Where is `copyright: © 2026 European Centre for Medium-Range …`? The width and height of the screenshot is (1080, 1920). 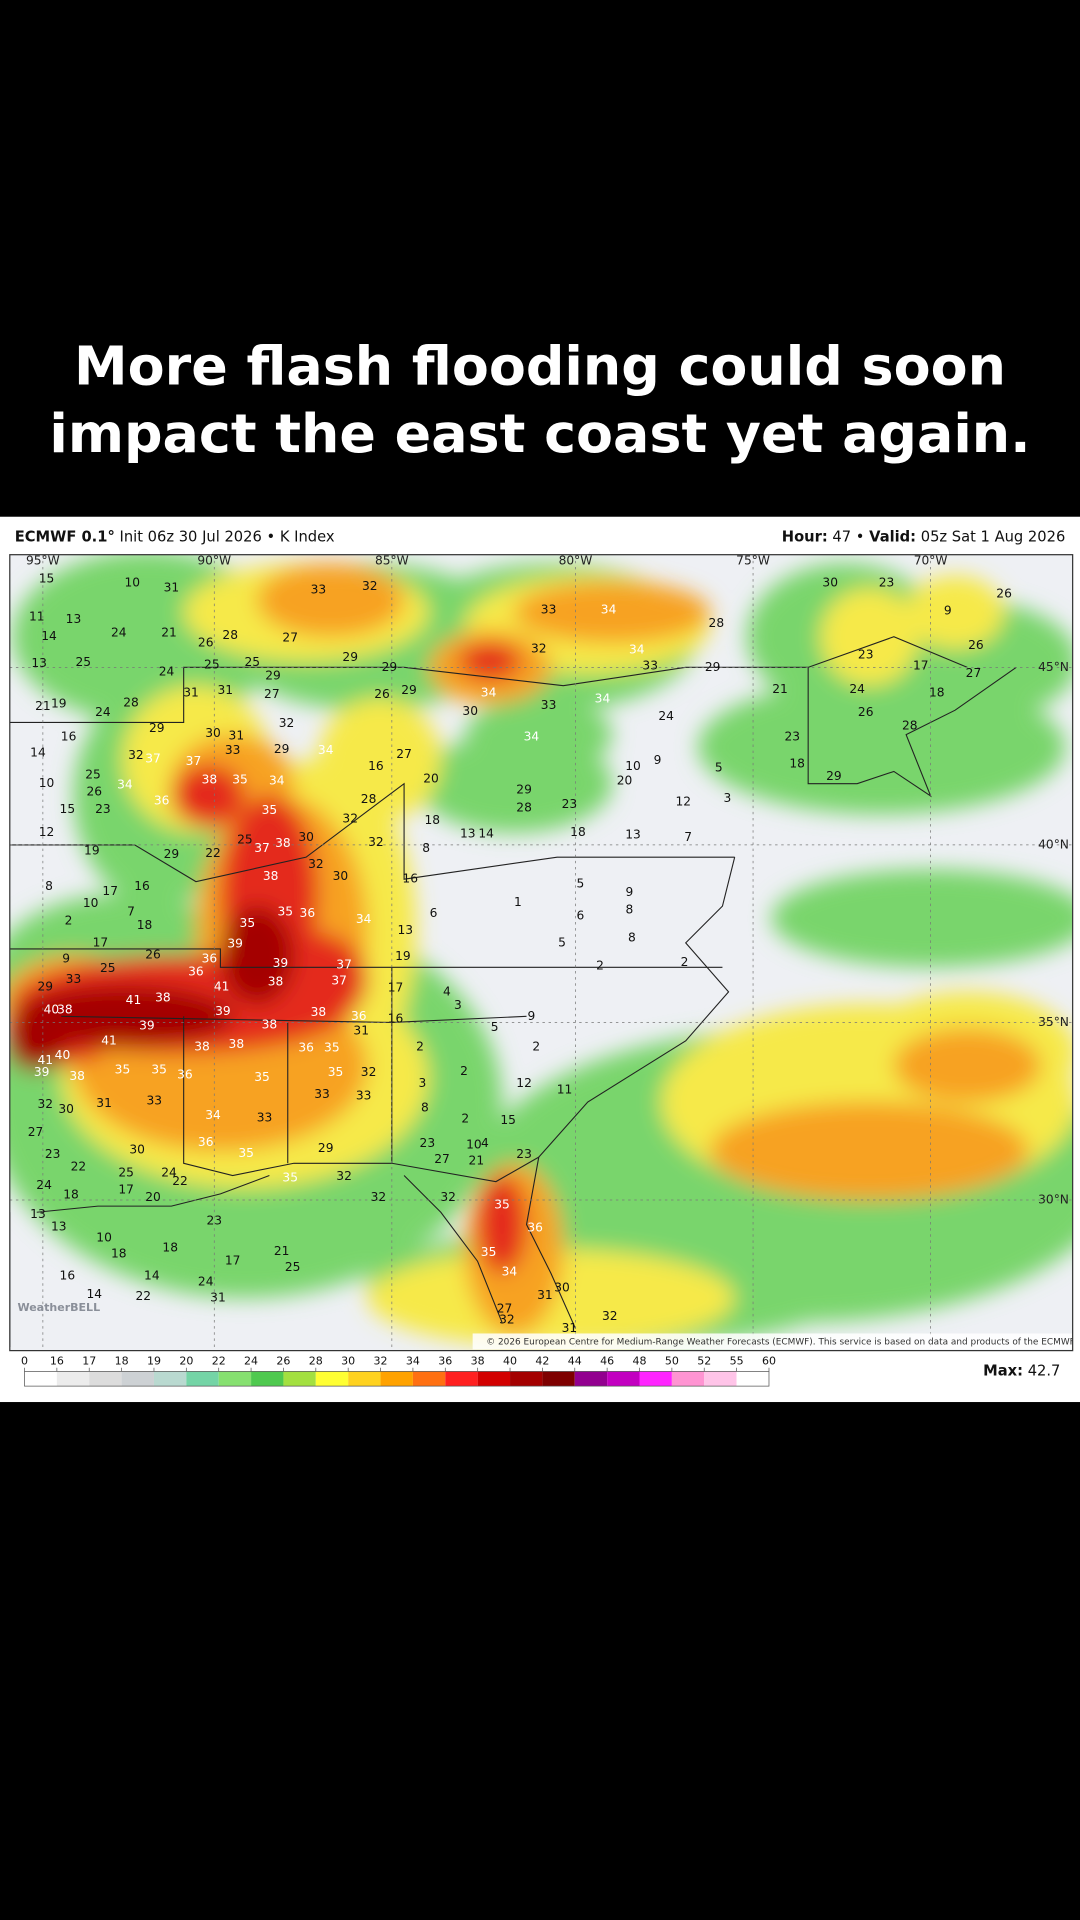
copyright: © 2026 European Centre for Medium-Range … is located at coordinates (781, 1343).